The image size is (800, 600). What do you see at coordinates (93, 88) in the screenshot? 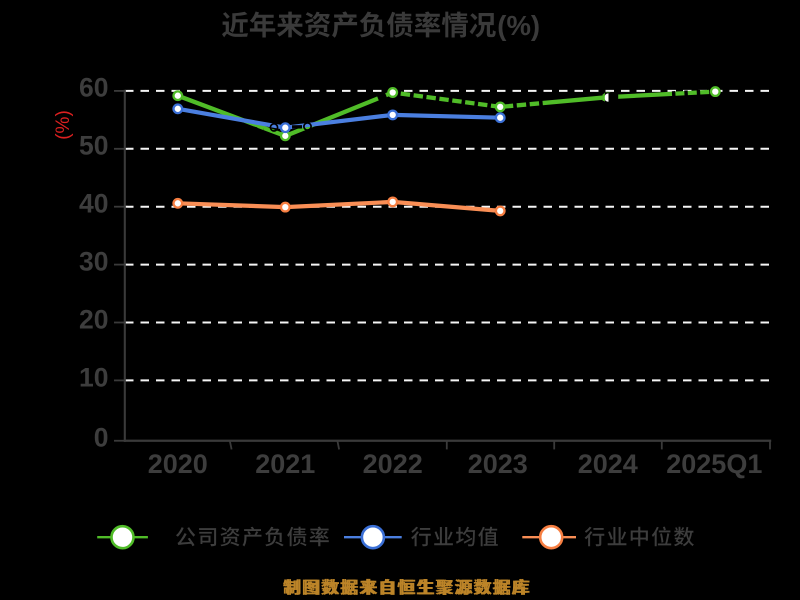
I see `svg-text: 60` at bounding box center [93, 88].